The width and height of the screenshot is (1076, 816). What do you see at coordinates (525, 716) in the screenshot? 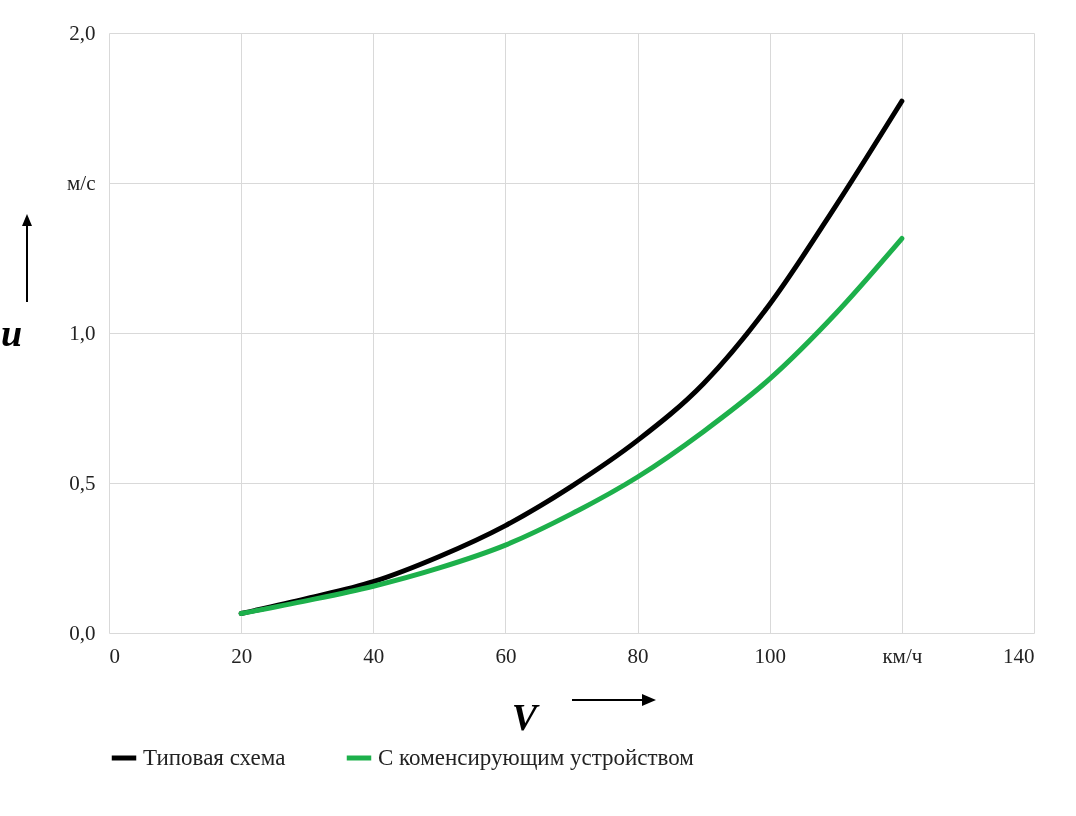
I see `x-axis-title: V` at bounding box center [525, 716].